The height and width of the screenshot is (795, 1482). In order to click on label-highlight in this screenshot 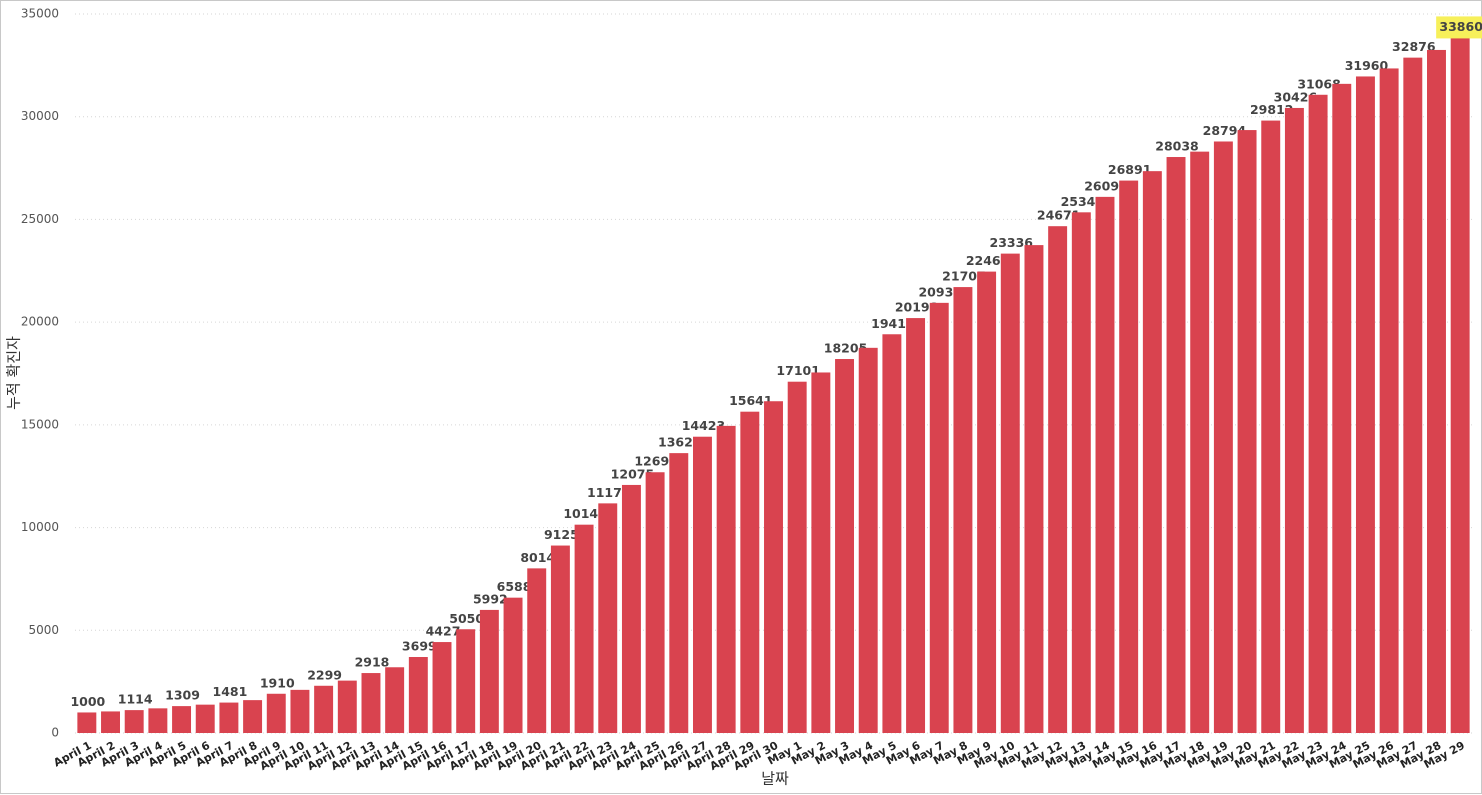, I will do `click(1459, 27)`.